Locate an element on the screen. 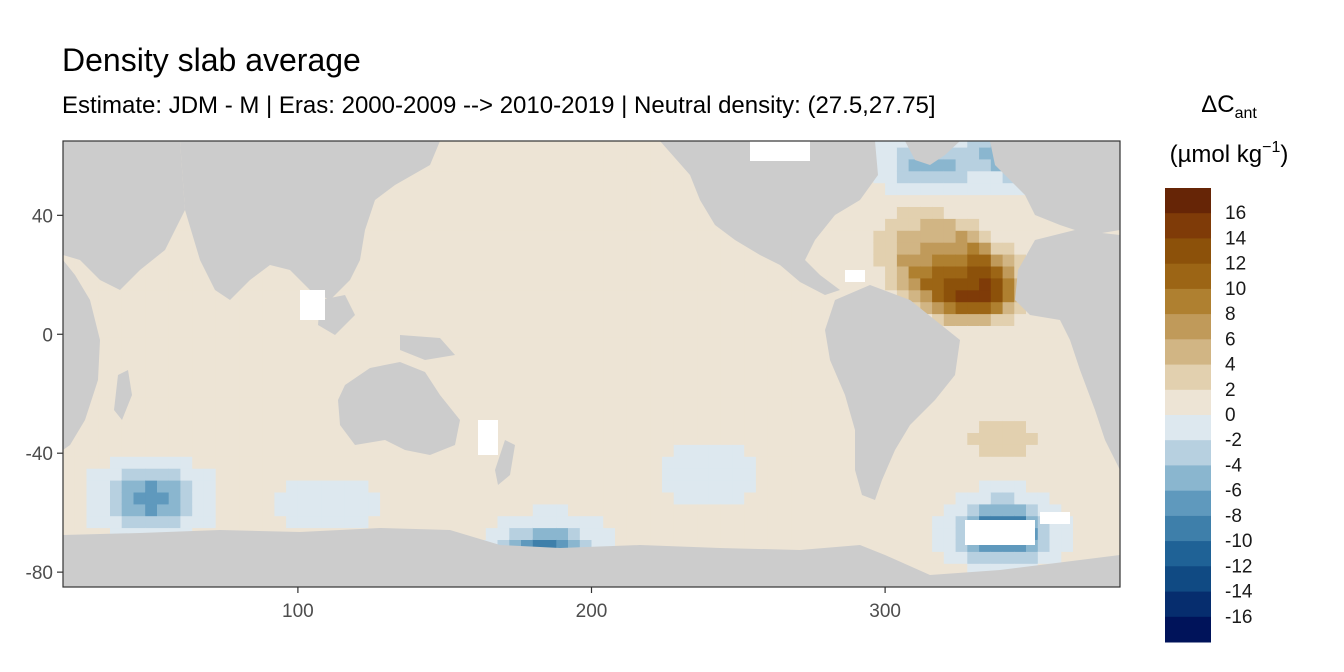 The image size is (1344, 672). land-europe is located at coordinates (1055, 188).